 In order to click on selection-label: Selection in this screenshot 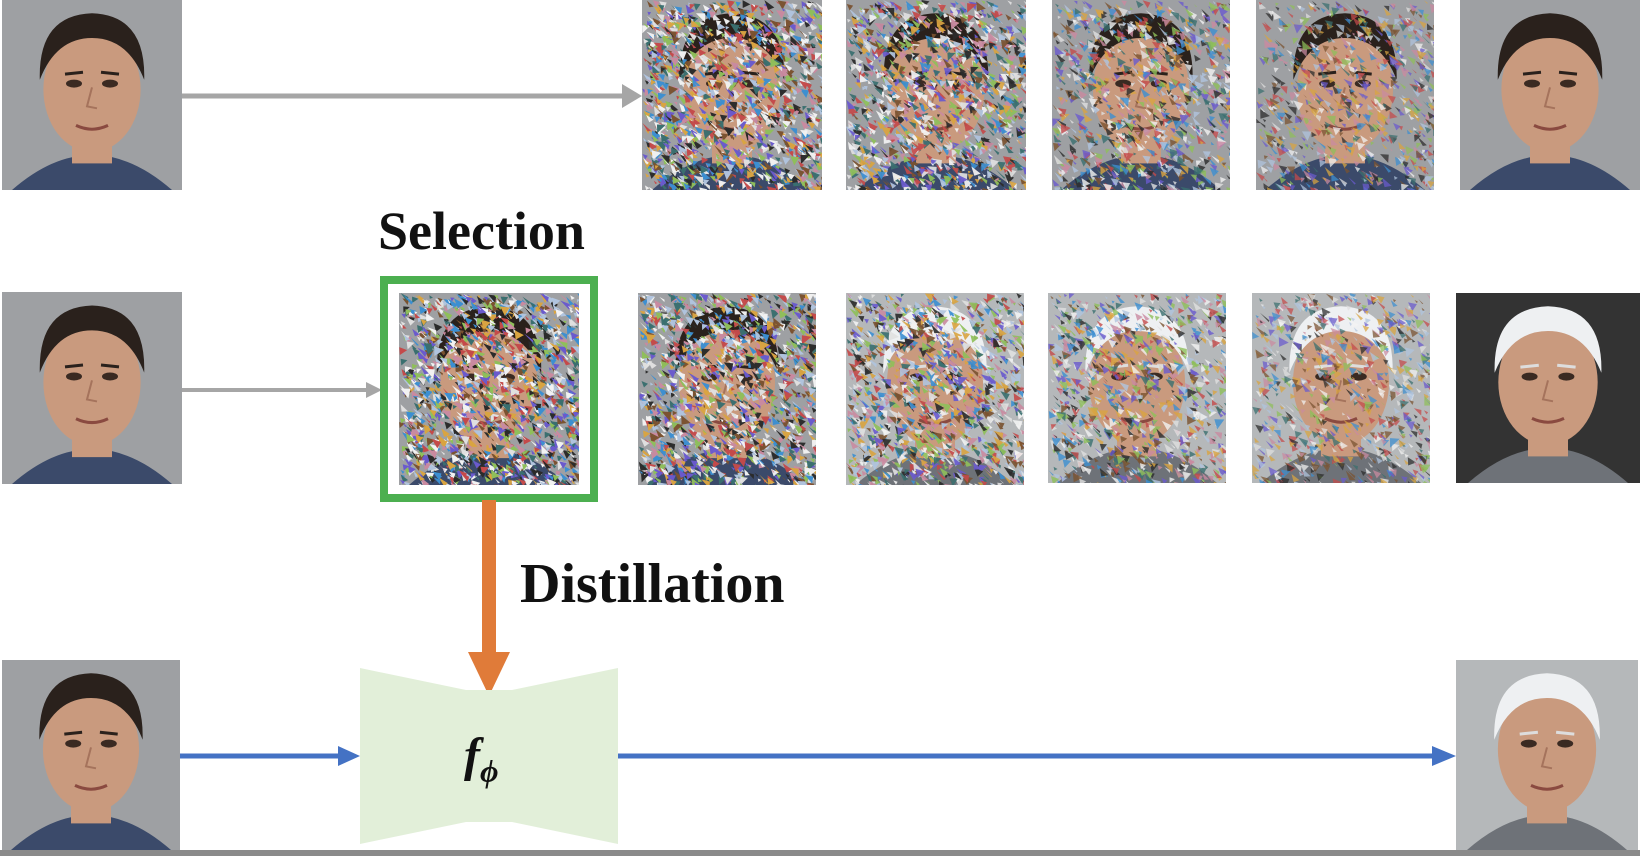, I will do `click(481, 231)`.